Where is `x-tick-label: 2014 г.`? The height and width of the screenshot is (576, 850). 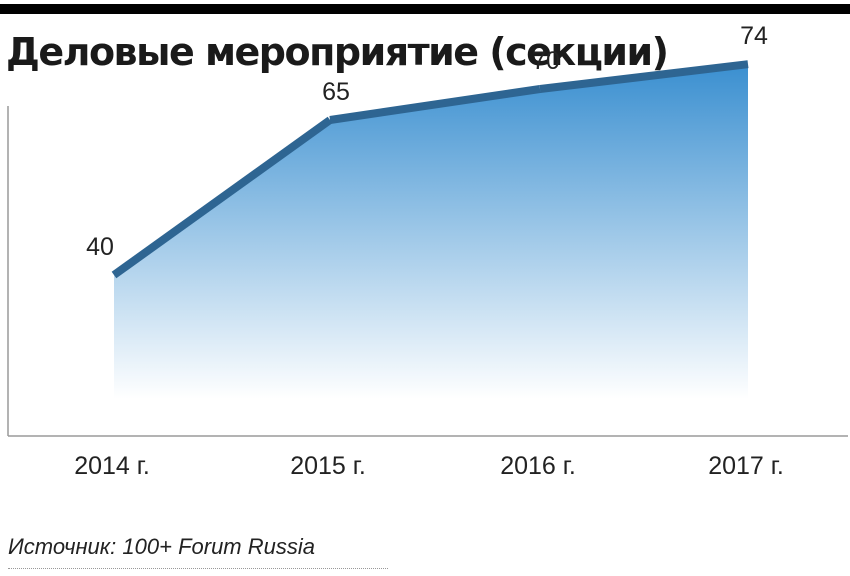
x-tick-label: 2014 г. is located at coordinates (112, 466).